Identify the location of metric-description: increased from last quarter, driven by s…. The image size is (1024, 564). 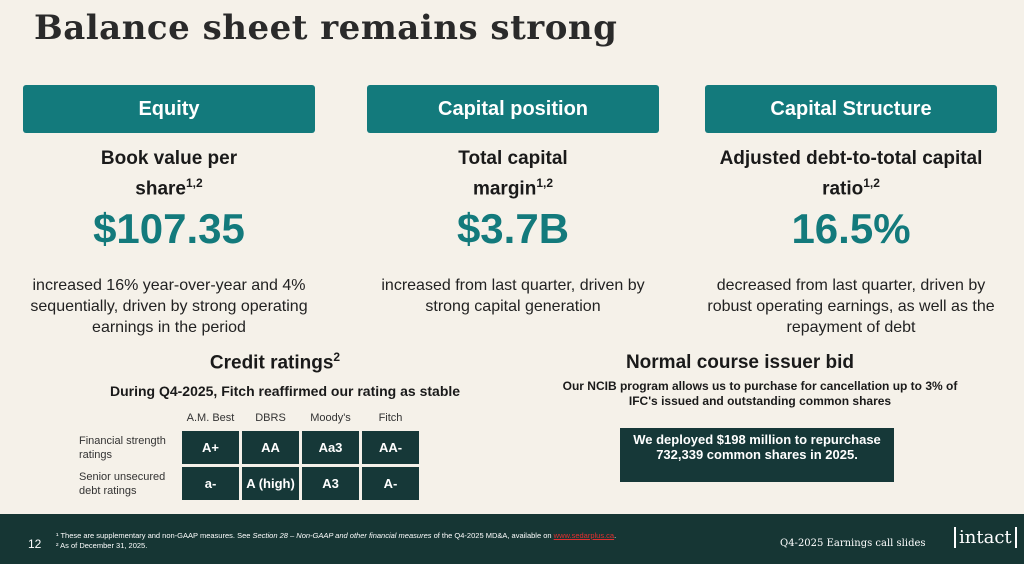
(513, 296).